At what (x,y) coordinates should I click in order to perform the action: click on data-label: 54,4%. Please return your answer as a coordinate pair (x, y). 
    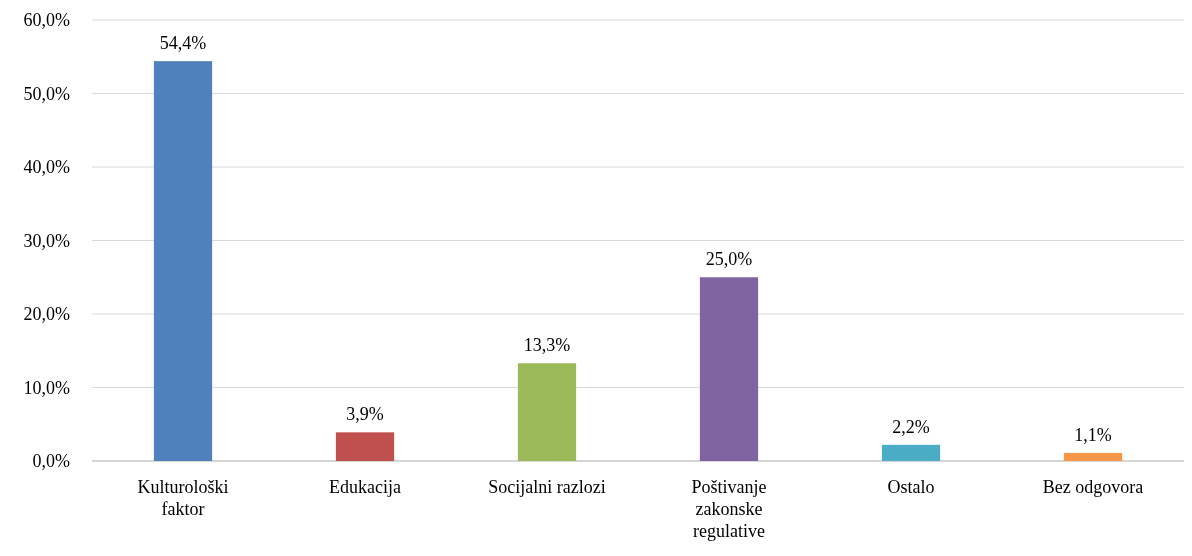
    Looking at the image, I should click on (183, 43).